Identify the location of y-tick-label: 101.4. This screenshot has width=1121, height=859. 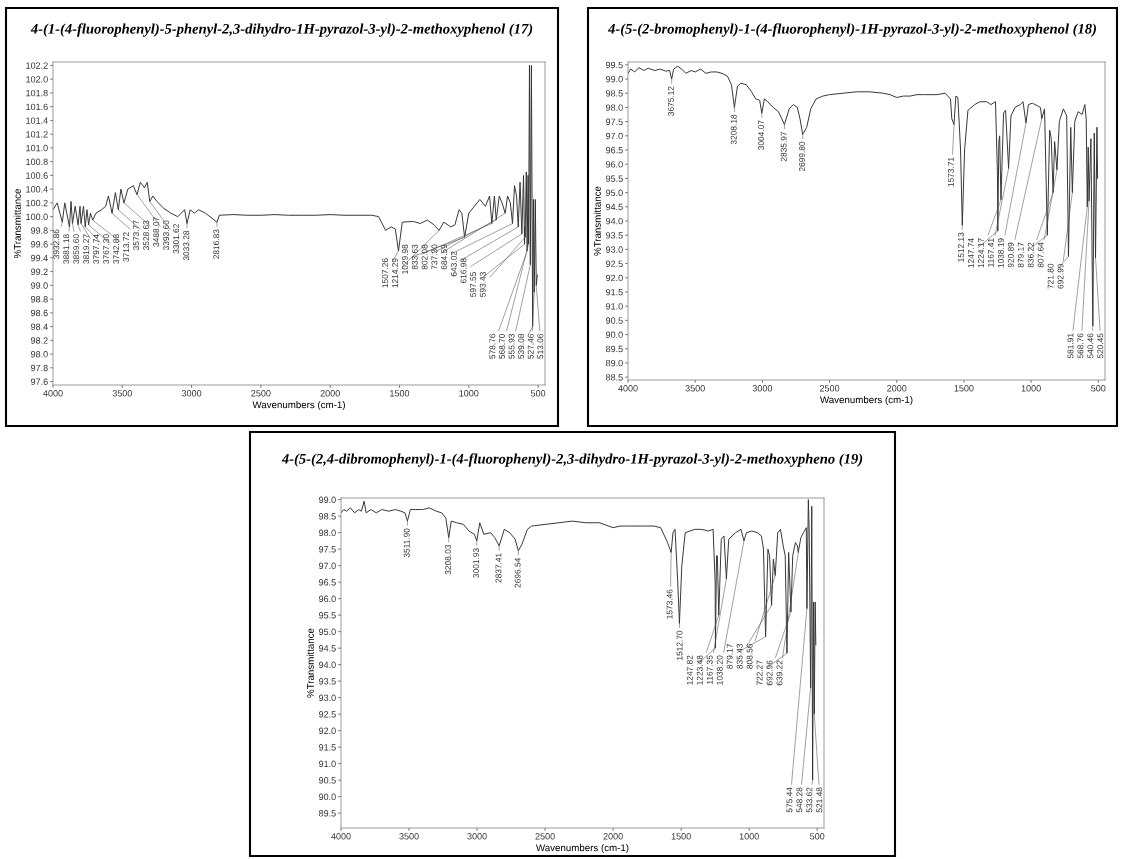
(37, 120).